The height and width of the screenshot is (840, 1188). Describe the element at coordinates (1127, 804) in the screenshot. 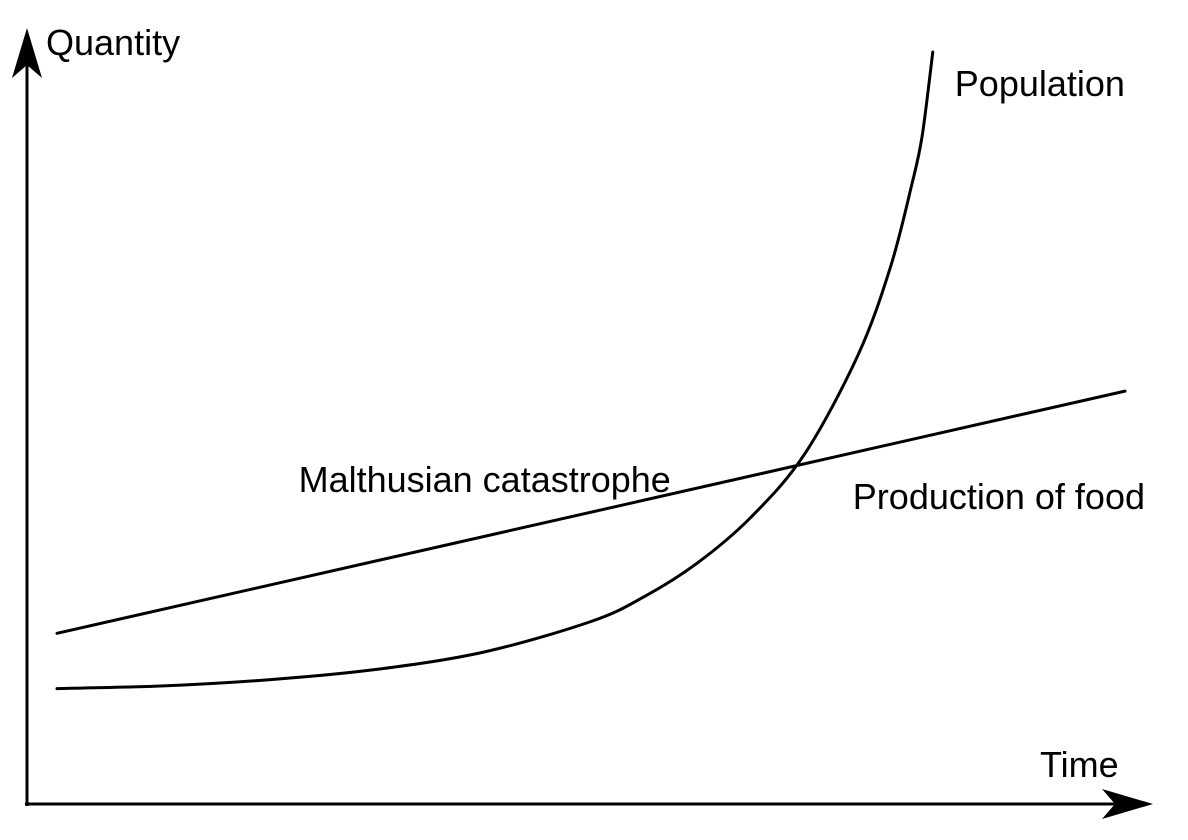

I see `x-axis-arrowhead` at that location.